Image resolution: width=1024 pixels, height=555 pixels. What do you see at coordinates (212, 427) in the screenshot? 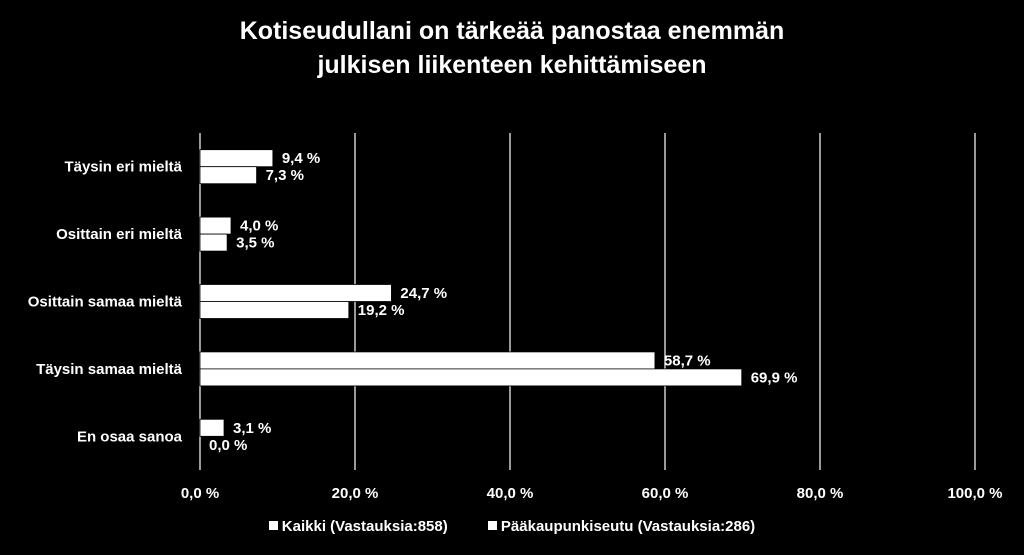
I see `bar-s1-c4` at bounding box center [212, 427].